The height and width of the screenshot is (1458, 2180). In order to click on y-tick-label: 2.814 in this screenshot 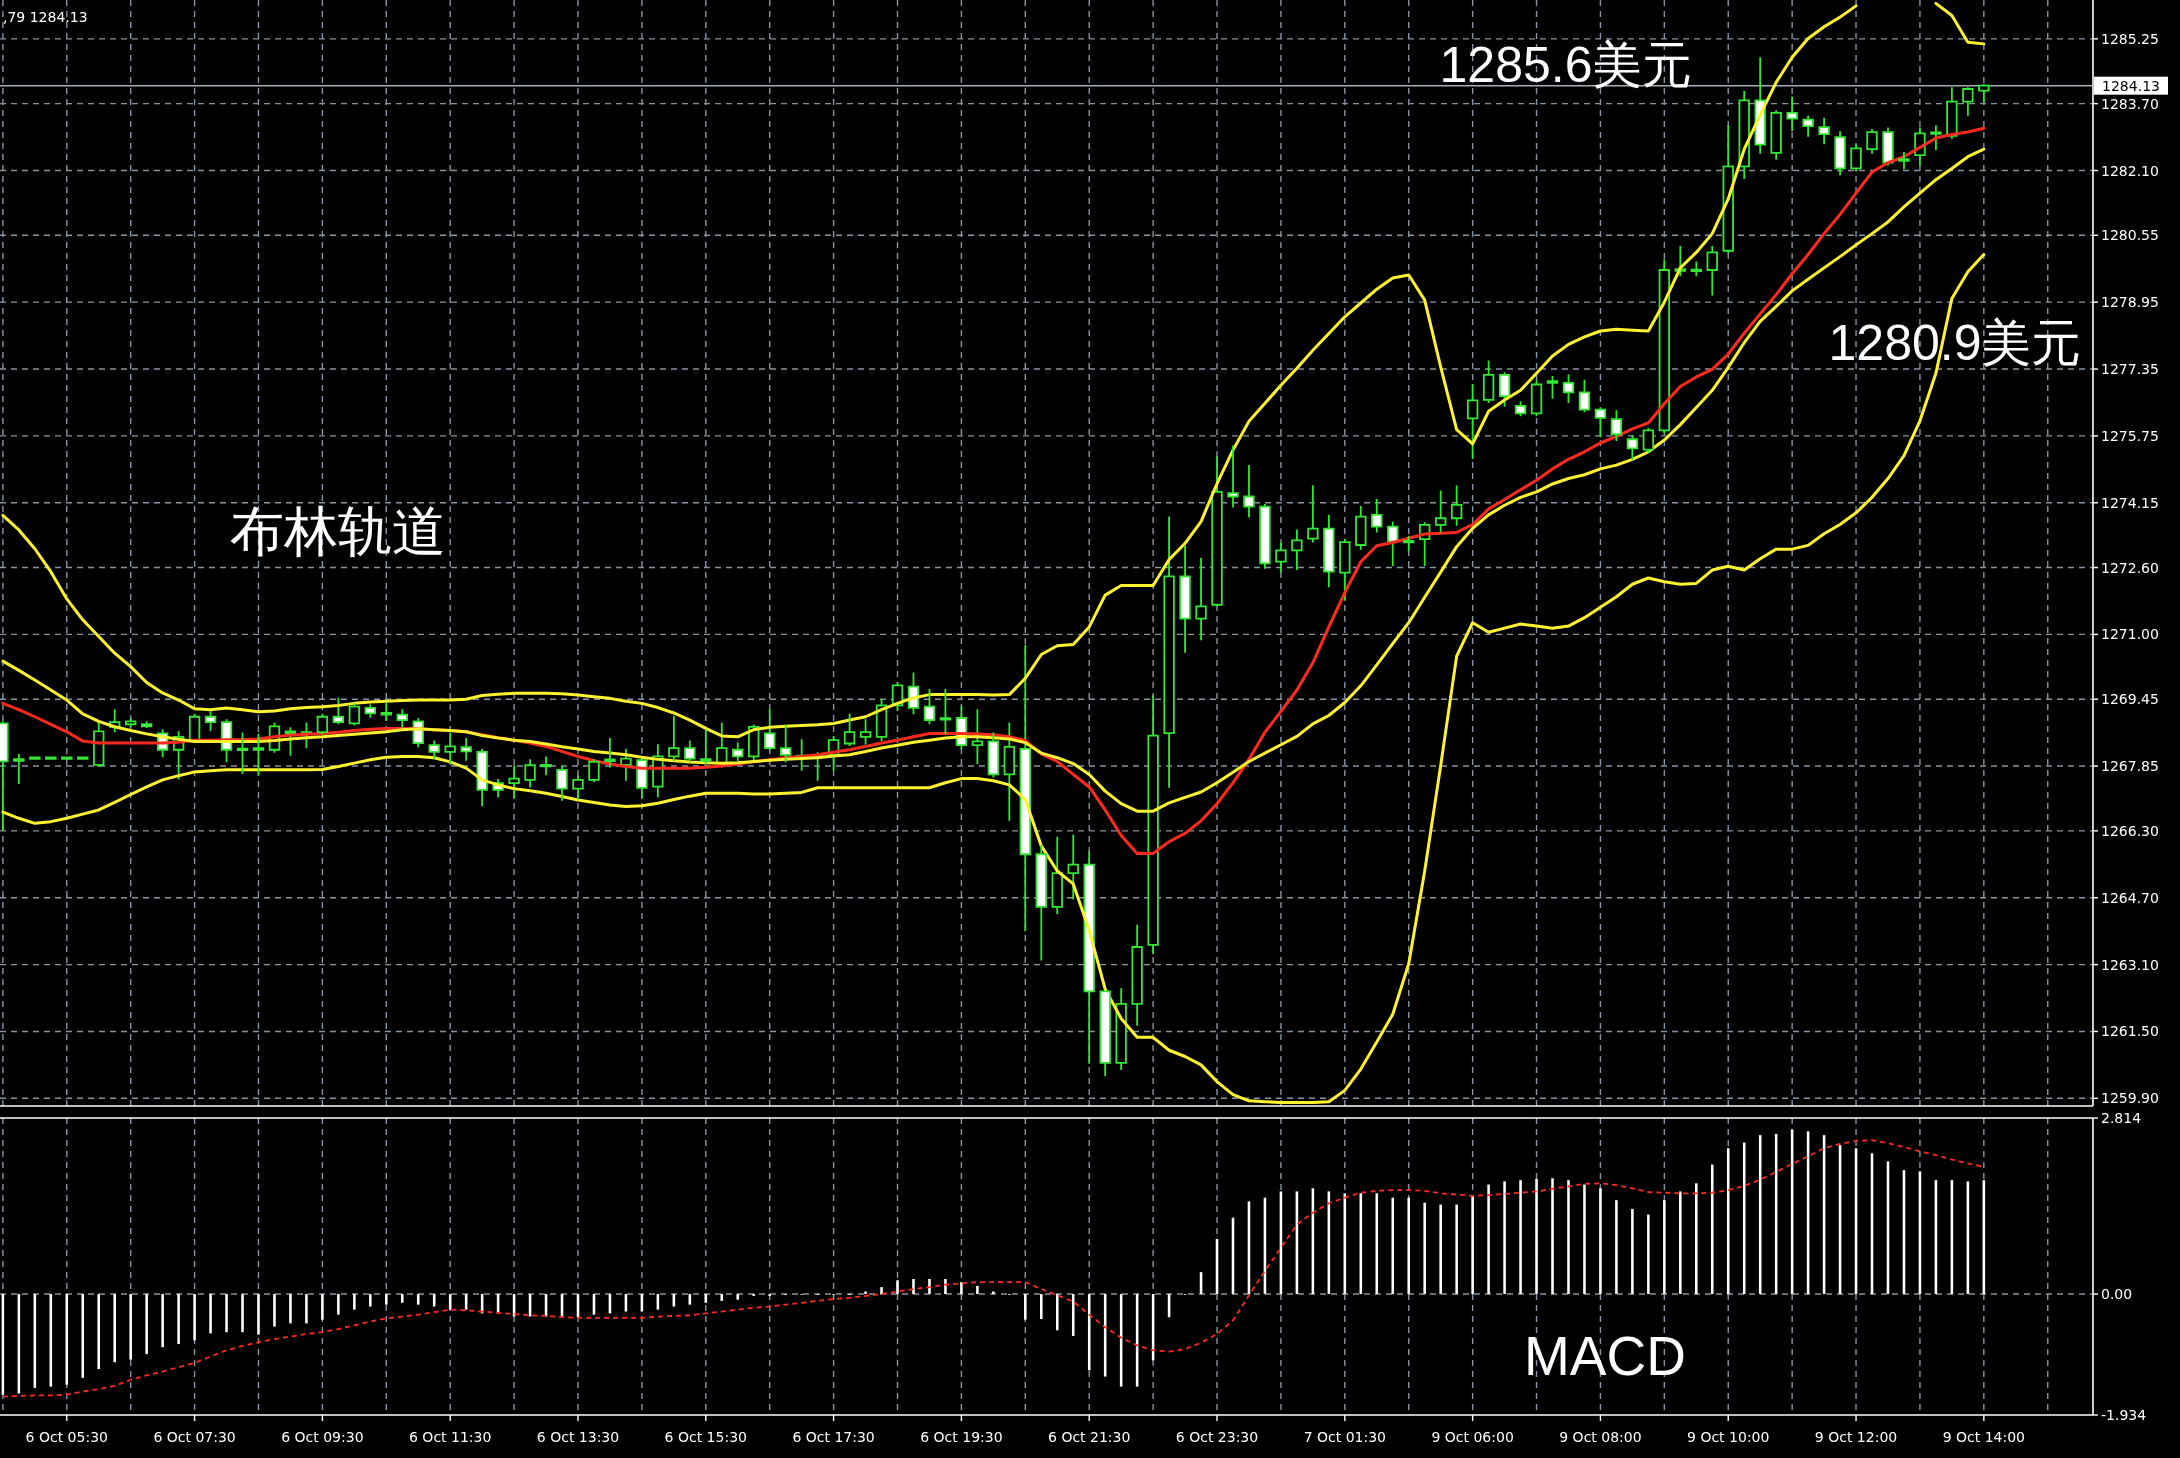, I will do `click(2121, 1118)`.